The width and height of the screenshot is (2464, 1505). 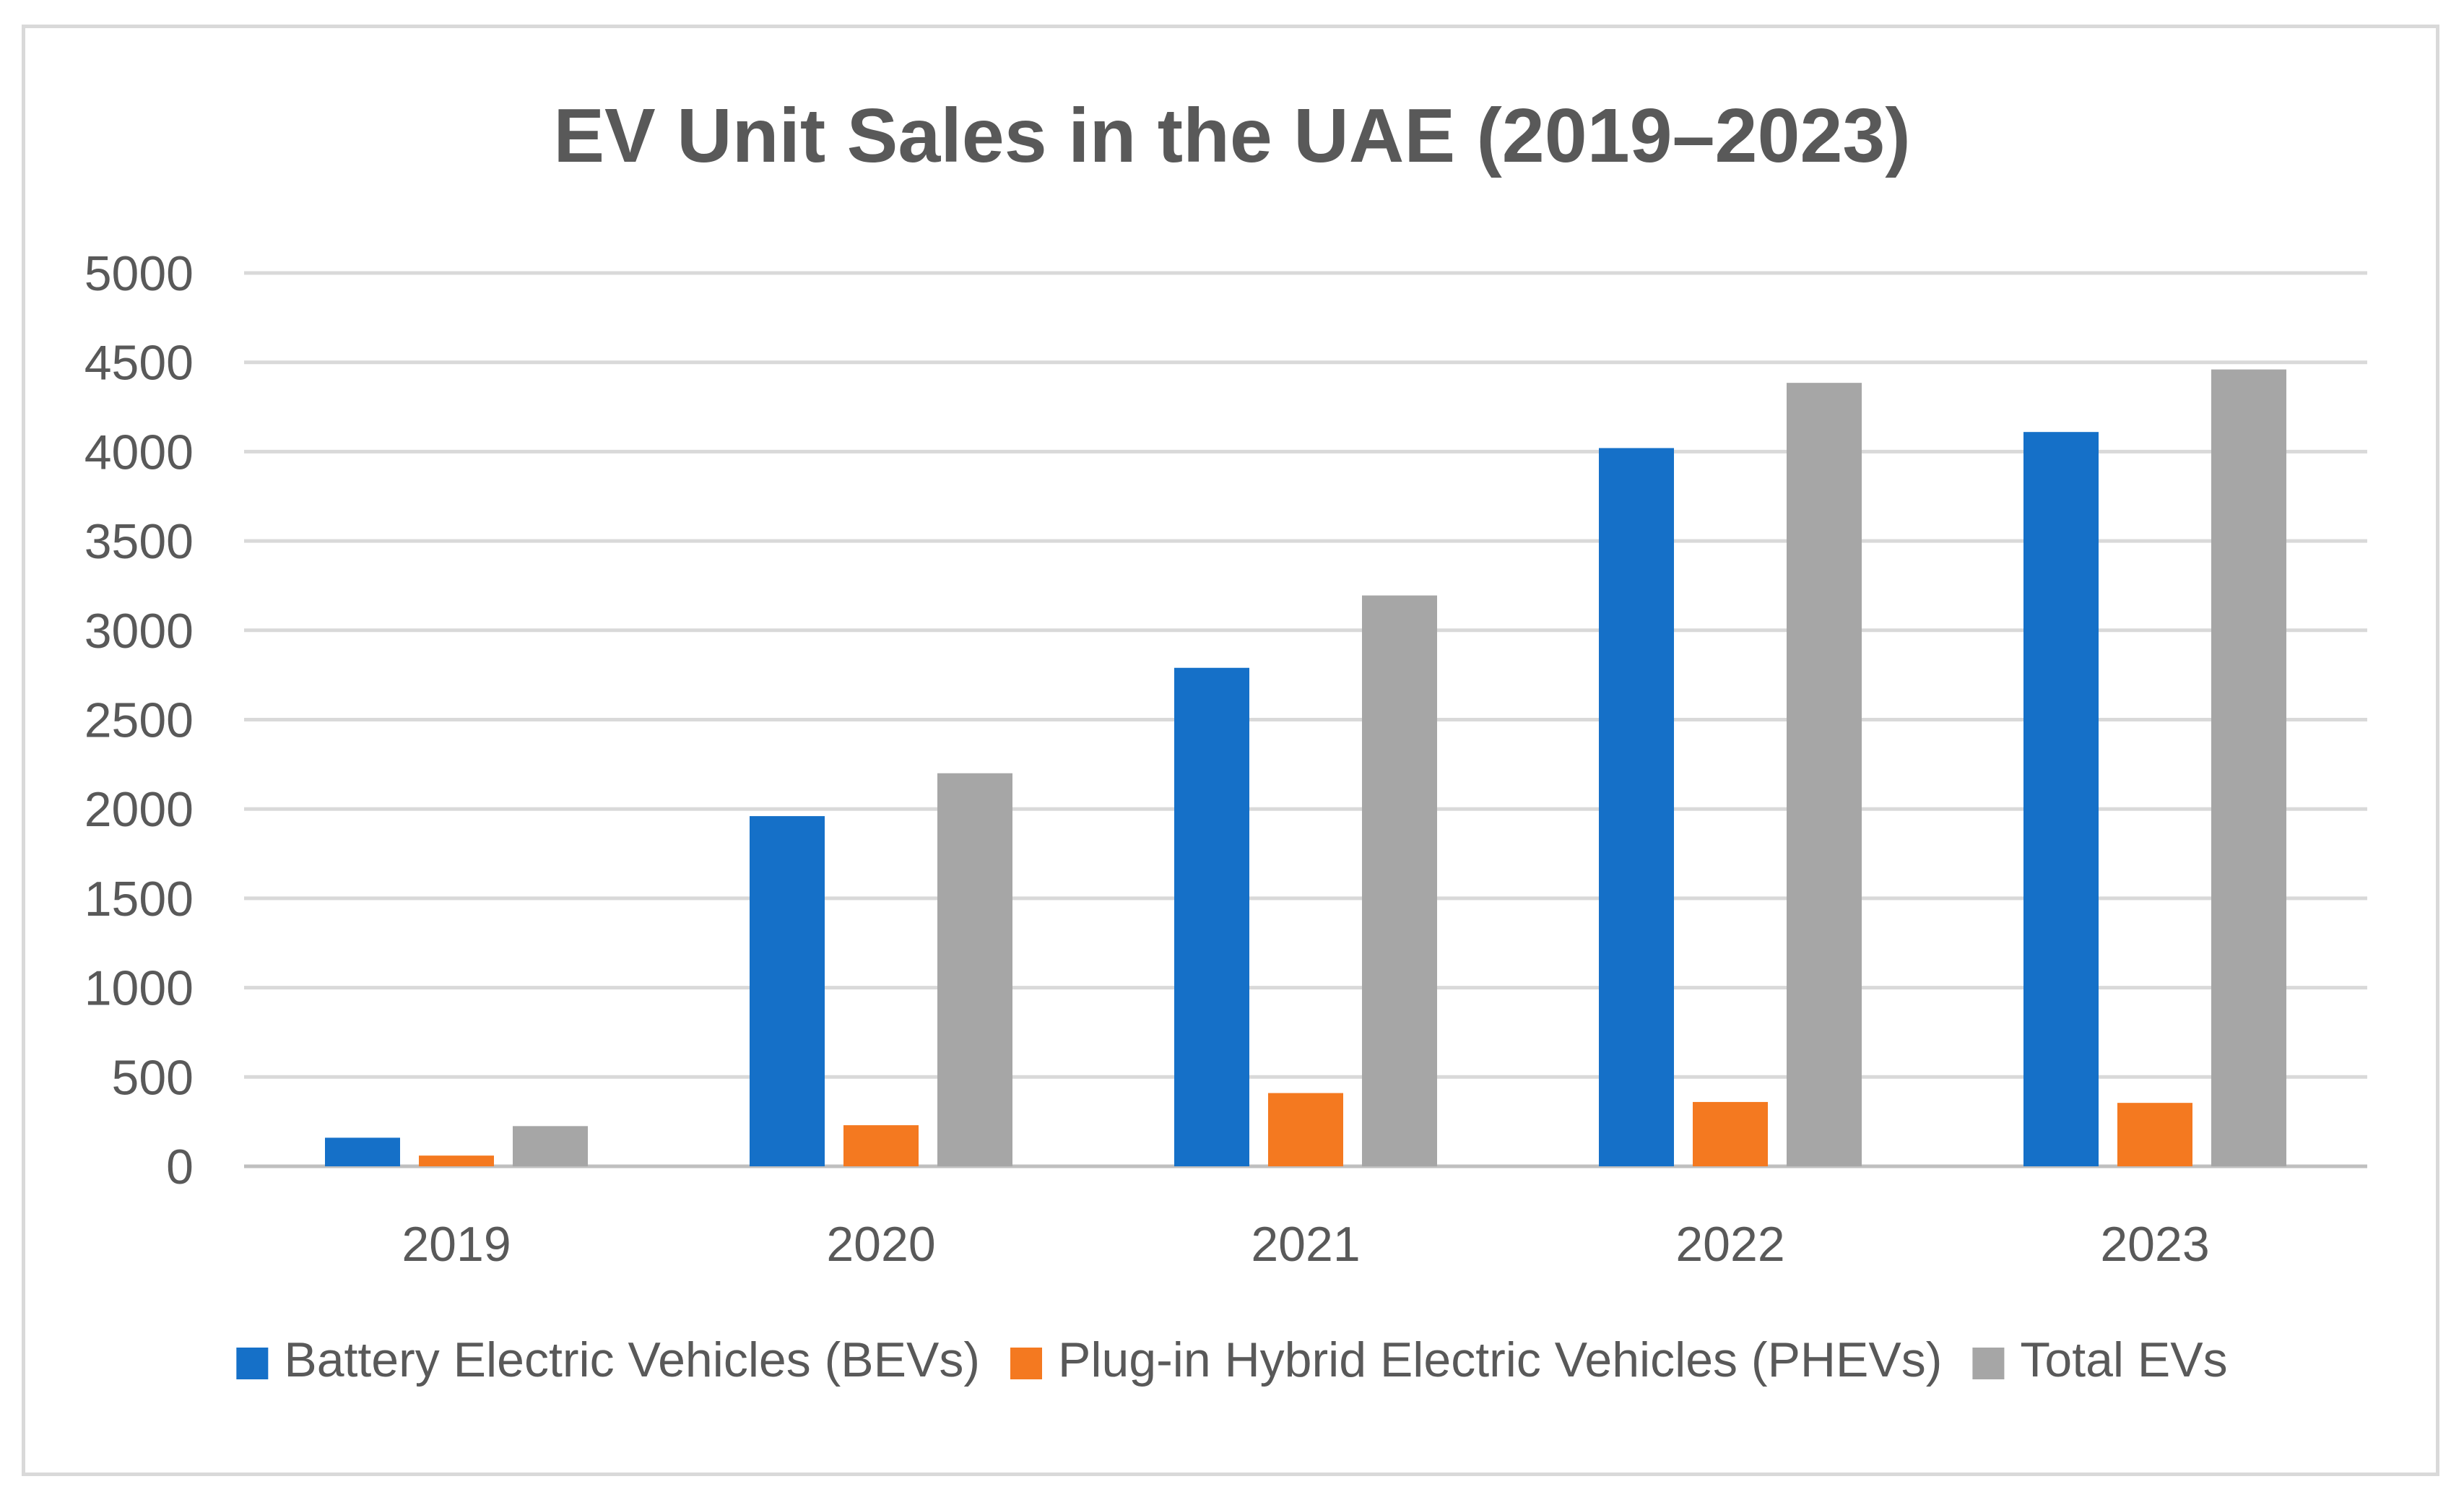 I want to click on legend-label: Battery Electric Vehicles (BEVs), so click(x=632, y=1360).